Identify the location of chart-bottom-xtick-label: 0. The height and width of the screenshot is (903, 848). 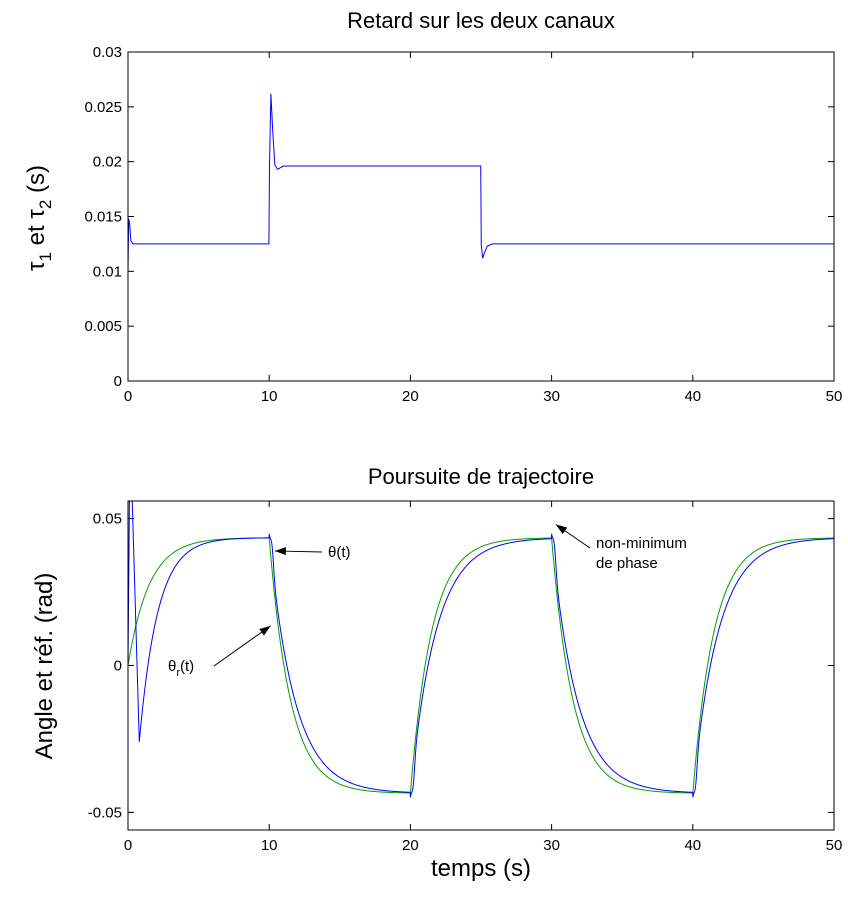
(128, 845).